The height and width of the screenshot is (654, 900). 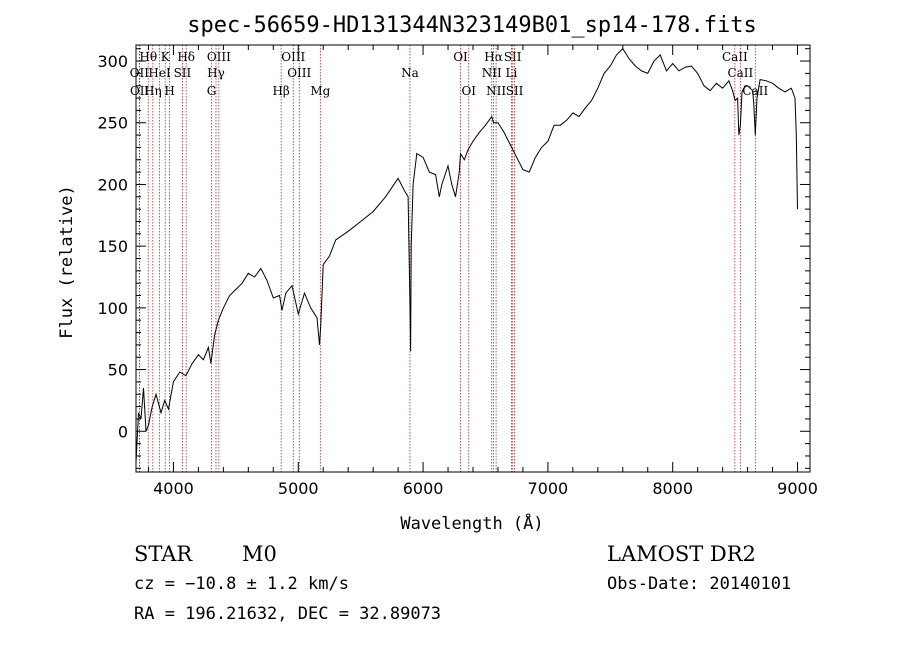 I want to click on object-class: STAR, so click(x=163, y=554).